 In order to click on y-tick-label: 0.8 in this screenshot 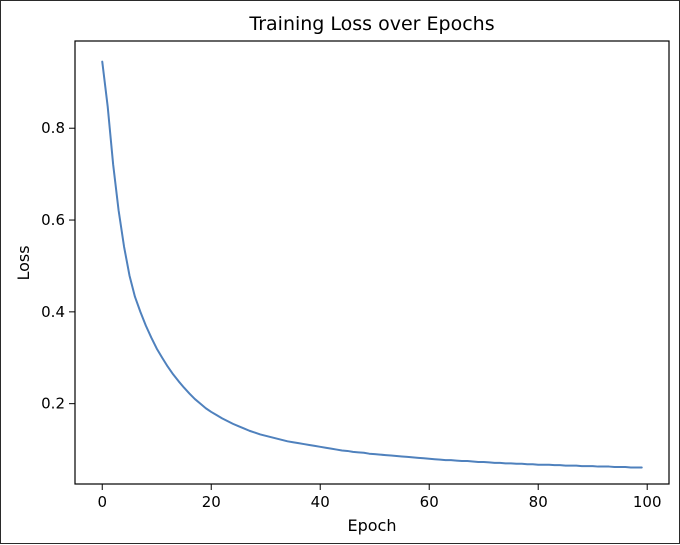, I will do `click(53, 128)`.